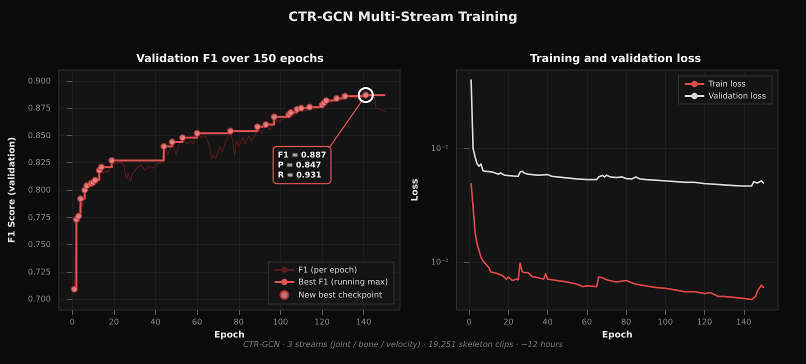 This screenshot has height=364, width=806. What do you see at coordinates (403, 17) in the screenshot?
I see `text: CTR-GCN Multi-Stream Training` at bounding box center [403, 17].